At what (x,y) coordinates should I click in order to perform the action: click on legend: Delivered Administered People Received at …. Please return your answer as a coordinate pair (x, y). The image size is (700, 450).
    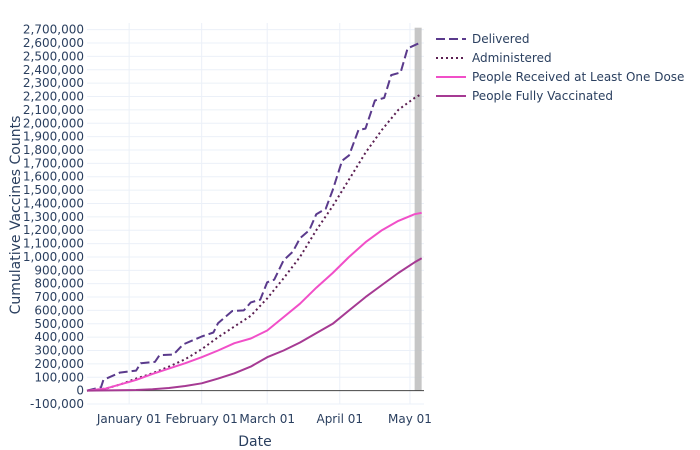
    Looking at the image, I should click on (560, 67).